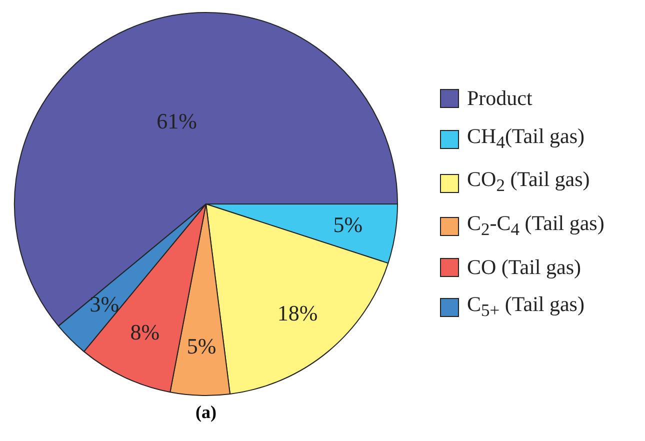  Describe the element at coordinates (105, 303) in the screenshot. I see `data-label: 3%` at that location.